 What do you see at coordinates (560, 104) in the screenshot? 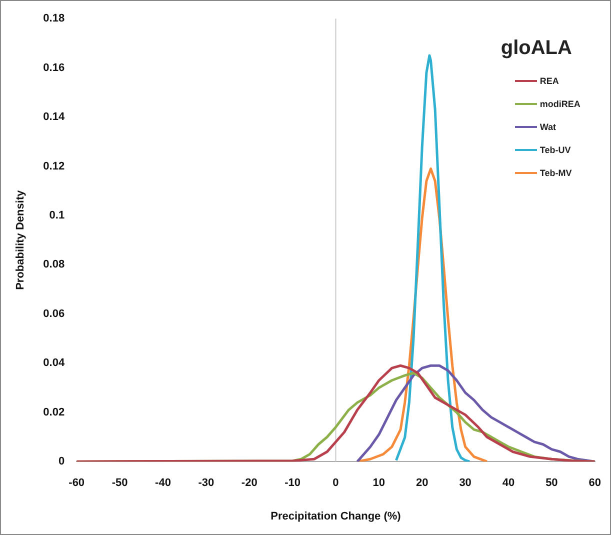
I see `legend-label: modiREA` at bounding box center [560, 104].